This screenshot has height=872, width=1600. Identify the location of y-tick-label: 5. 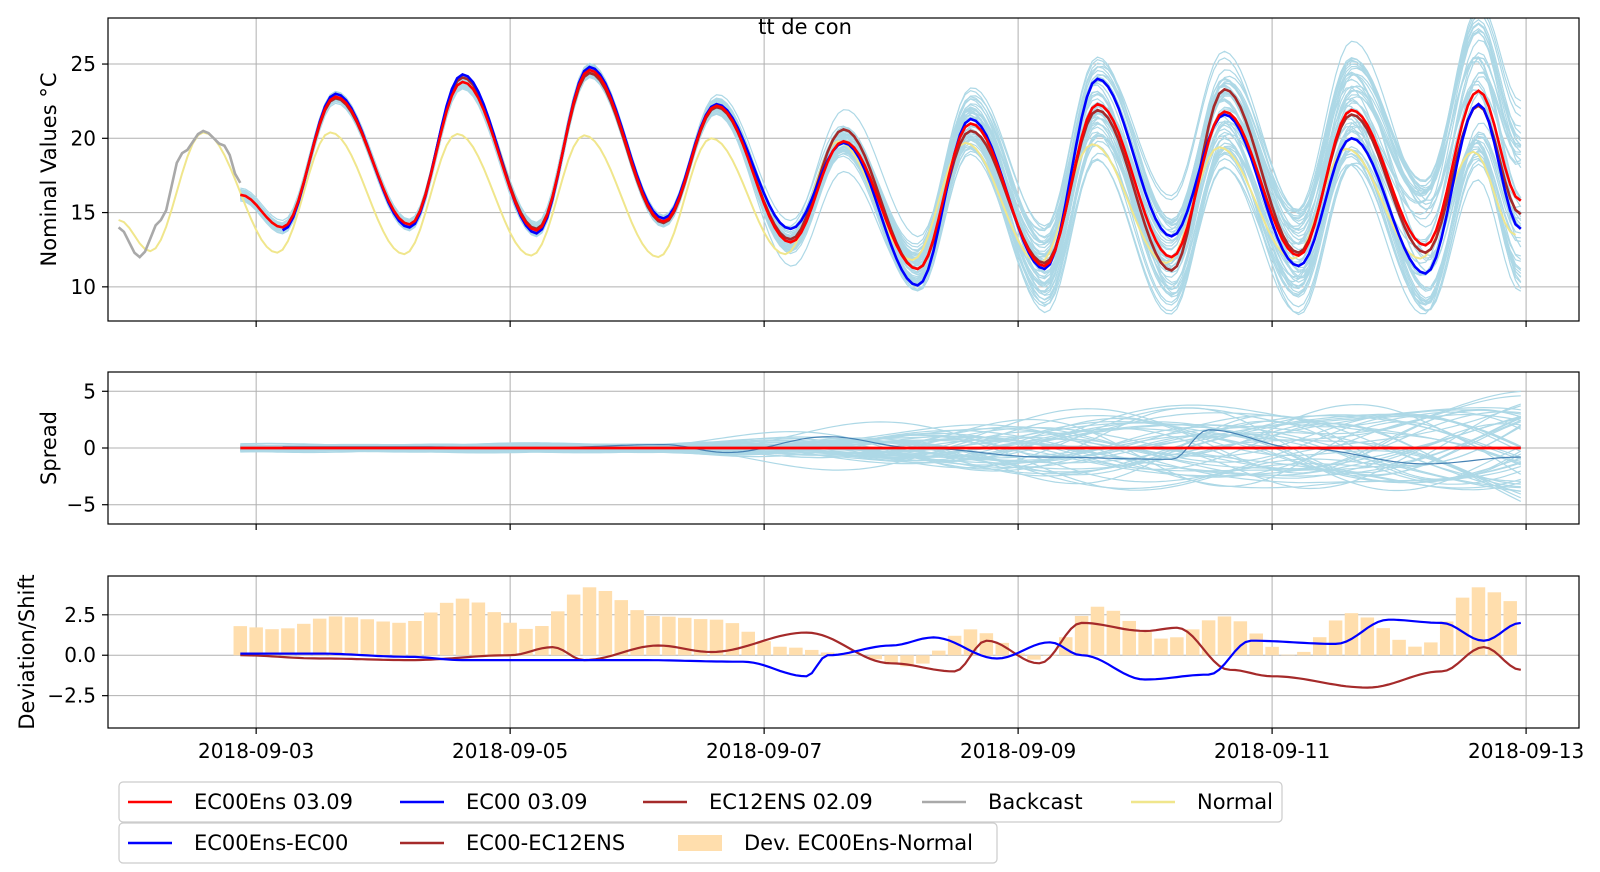
(89, 391).